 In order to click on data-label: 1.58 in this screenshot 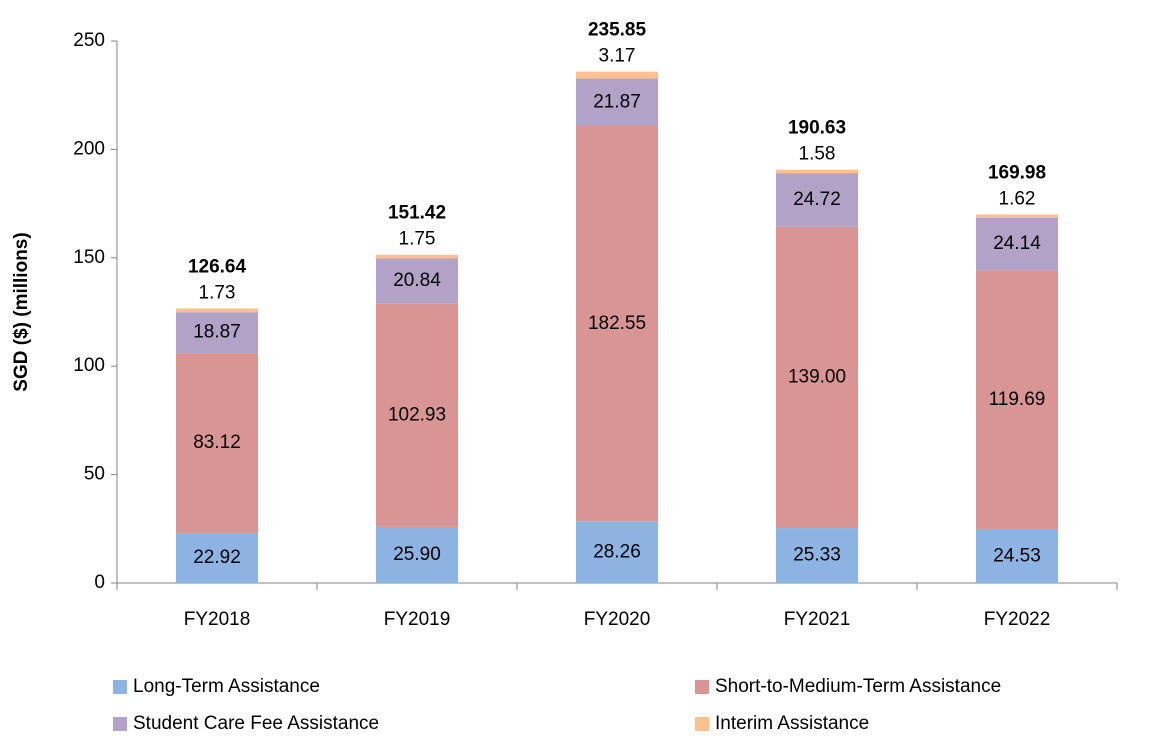, I will do `click(817, 154)`.